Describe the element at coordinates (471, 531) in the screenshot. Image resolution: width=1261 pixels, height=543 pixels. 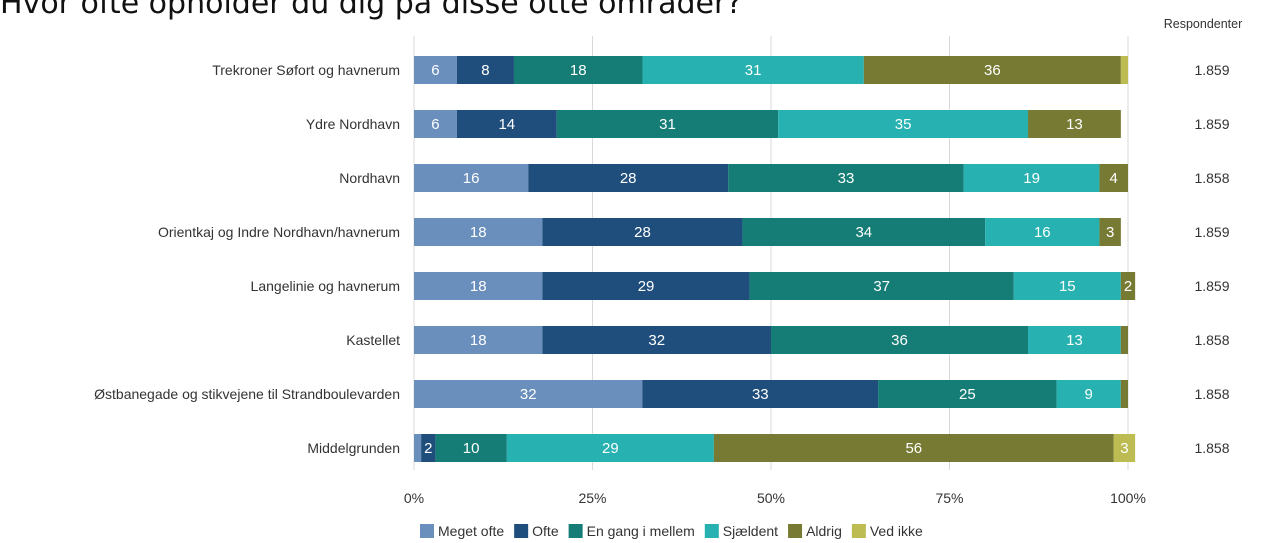
I see `legend-label: Meget ofte` at that location.